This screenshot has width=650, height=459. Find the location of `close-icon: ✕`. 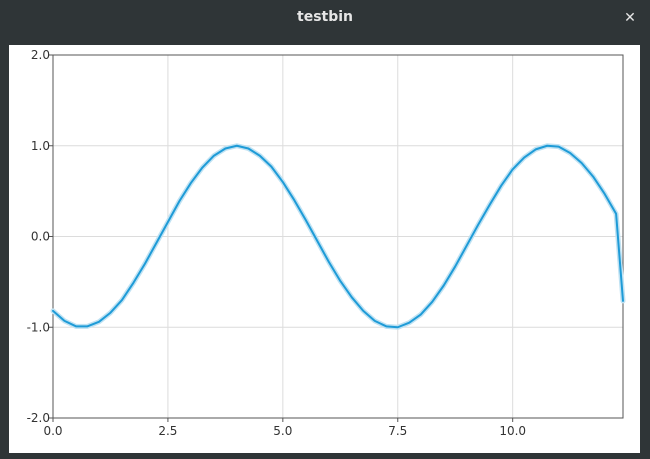

close-icon: ✕ is located at coordinates (630, 18).